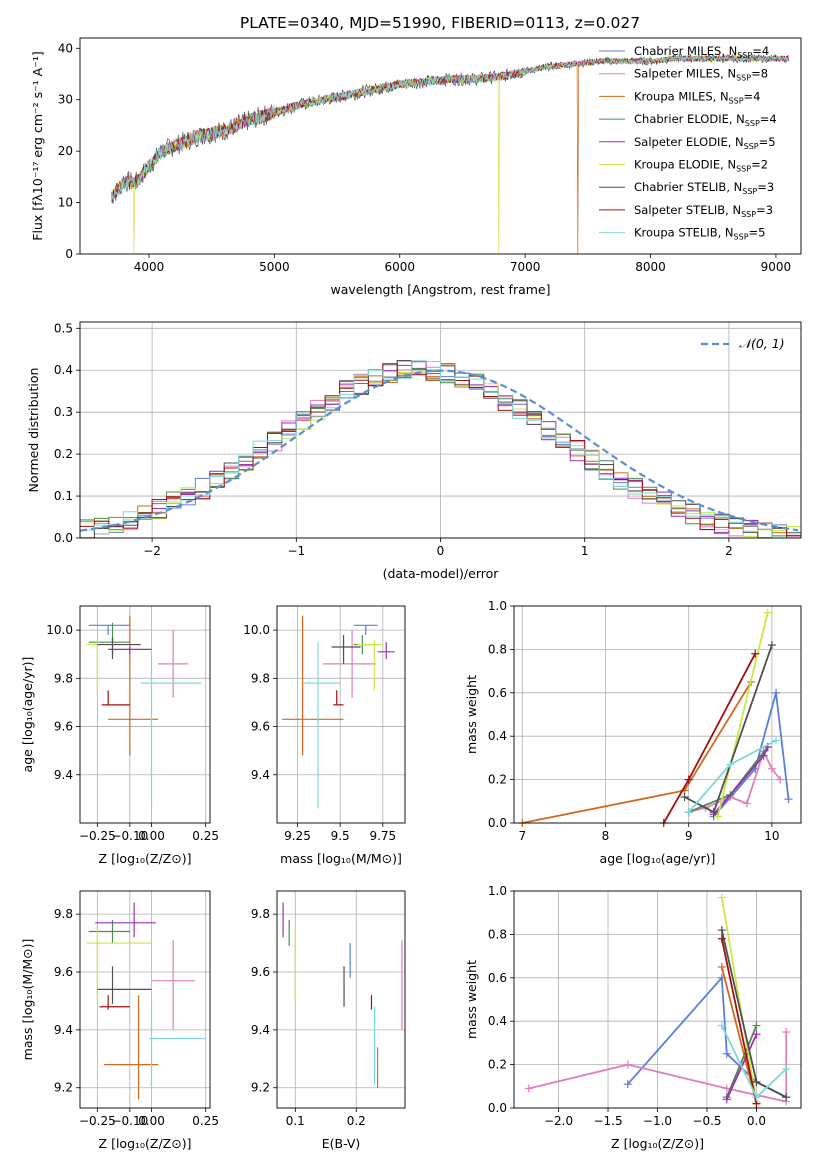  I want to click on legend-nssp-value: =5, so click(767, 142).